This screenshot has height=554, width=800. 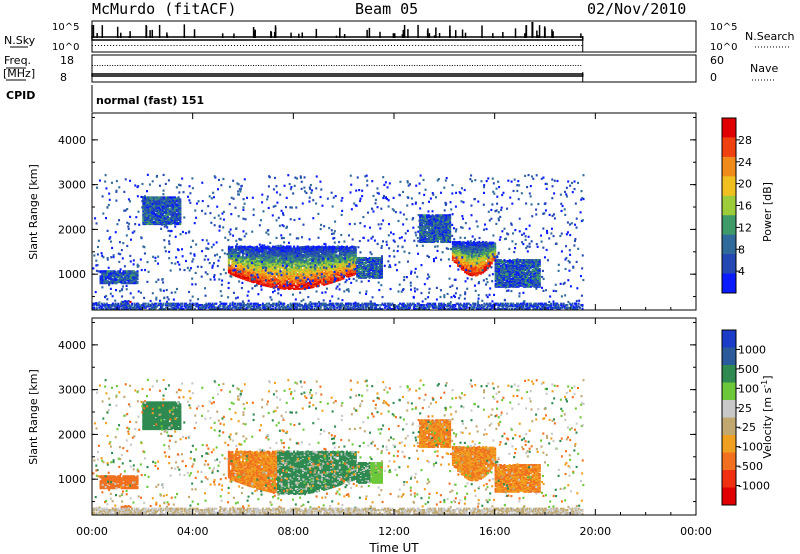 What do you see at coordinates (19, 73) in the screenshot?
I see `freq-unit: [MHz]` at bounding box center [19, 73].